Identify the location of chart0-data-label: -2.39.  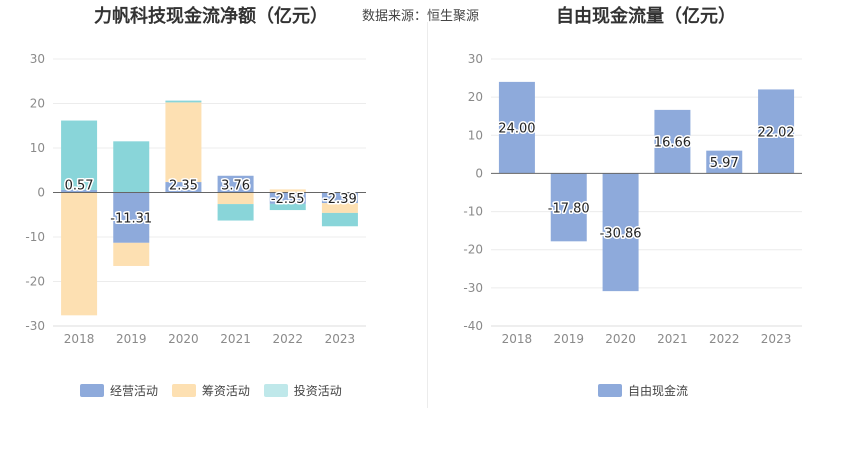
(340, 199).